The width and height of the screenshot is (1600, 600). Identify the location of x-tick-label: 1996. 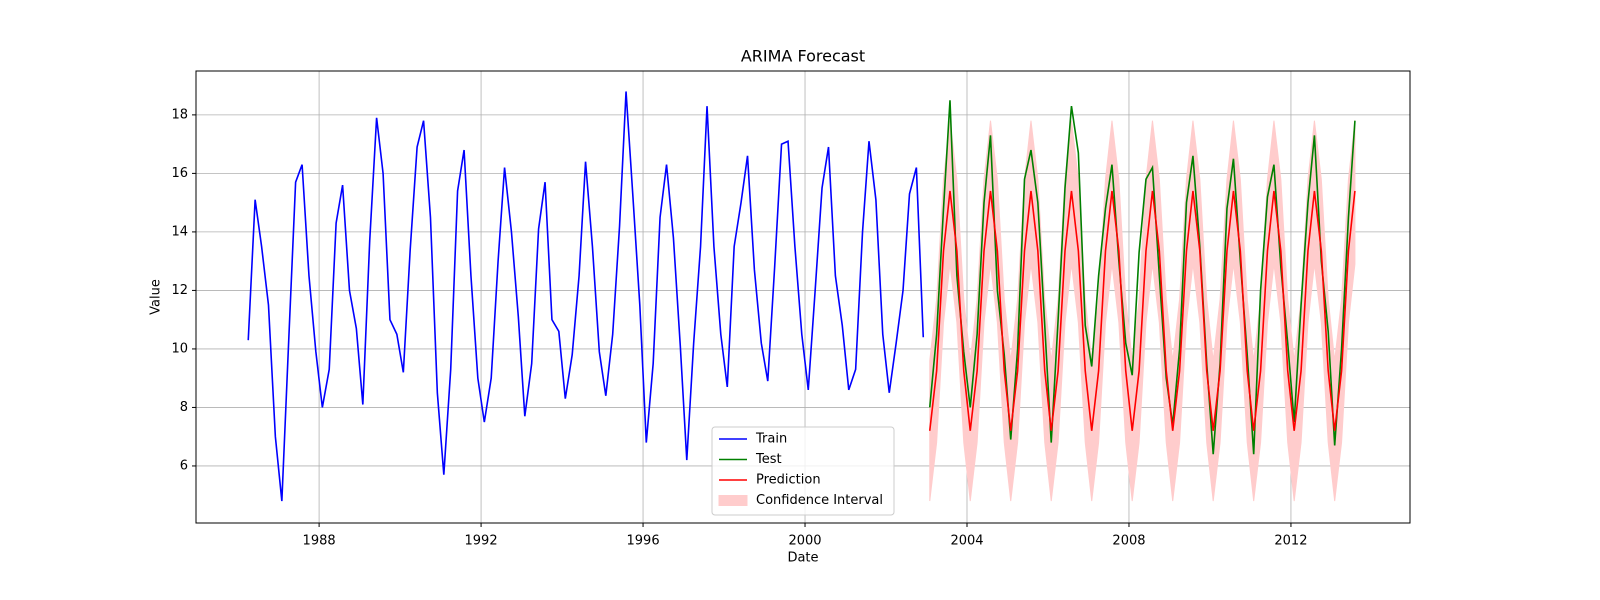
(643, 541).